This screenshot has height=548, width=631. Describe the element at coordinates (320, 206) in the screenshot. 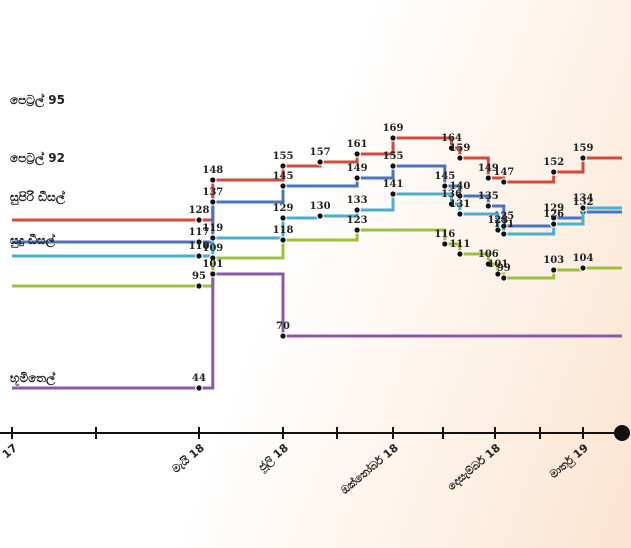

I see `data-label: 130` at that location.